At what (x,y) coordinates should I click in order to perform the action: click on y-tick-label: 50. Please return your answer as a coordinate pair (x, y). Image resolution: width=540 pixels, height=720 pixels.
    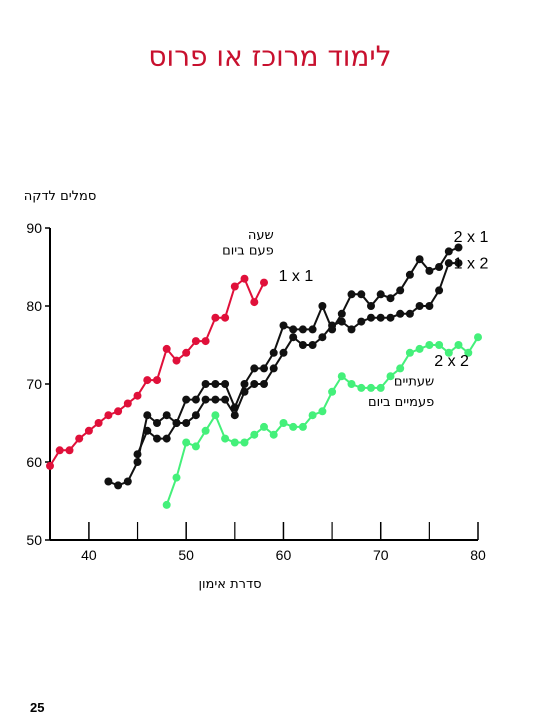
    Looking at the image, I should click on (34, 540).